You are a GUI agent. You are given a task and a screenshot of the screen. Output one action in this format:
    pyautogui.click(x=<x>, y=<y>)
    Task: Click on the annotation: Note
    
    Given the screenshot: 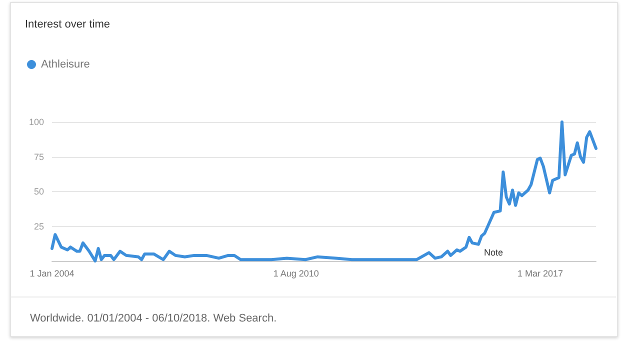 What is the action you would take?
    pyautogui.click(x=494, y=253)
    